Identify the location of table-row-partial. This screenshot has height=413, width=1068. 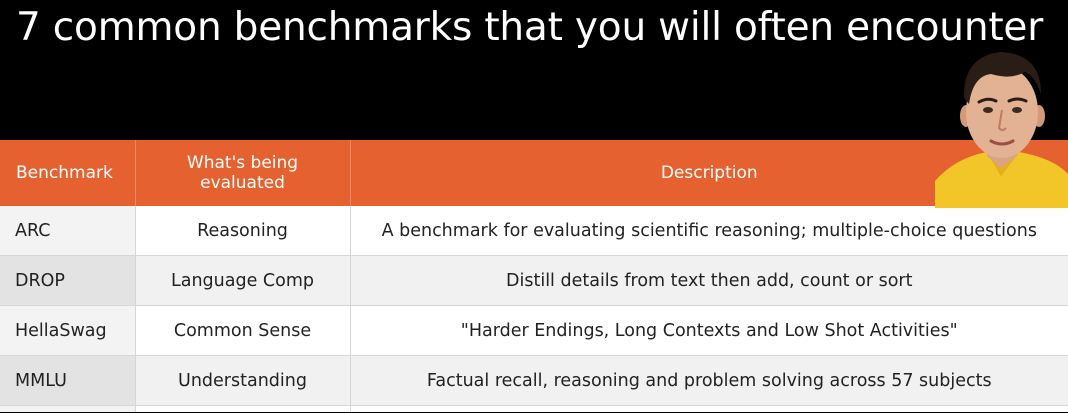
(534, 408).